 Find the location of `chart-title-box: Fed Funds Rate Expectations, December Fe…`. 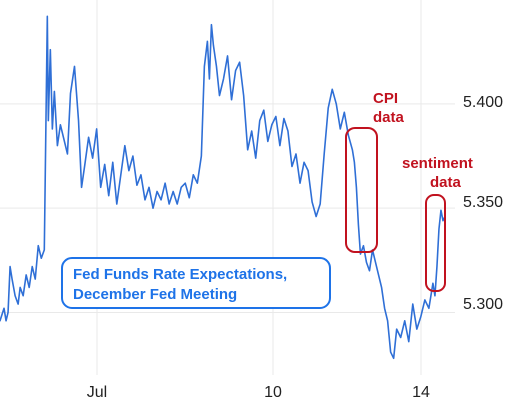

chart-title-box: Fed Funds Rate Expectations, December Fe… is located at coordinates (196, 283).